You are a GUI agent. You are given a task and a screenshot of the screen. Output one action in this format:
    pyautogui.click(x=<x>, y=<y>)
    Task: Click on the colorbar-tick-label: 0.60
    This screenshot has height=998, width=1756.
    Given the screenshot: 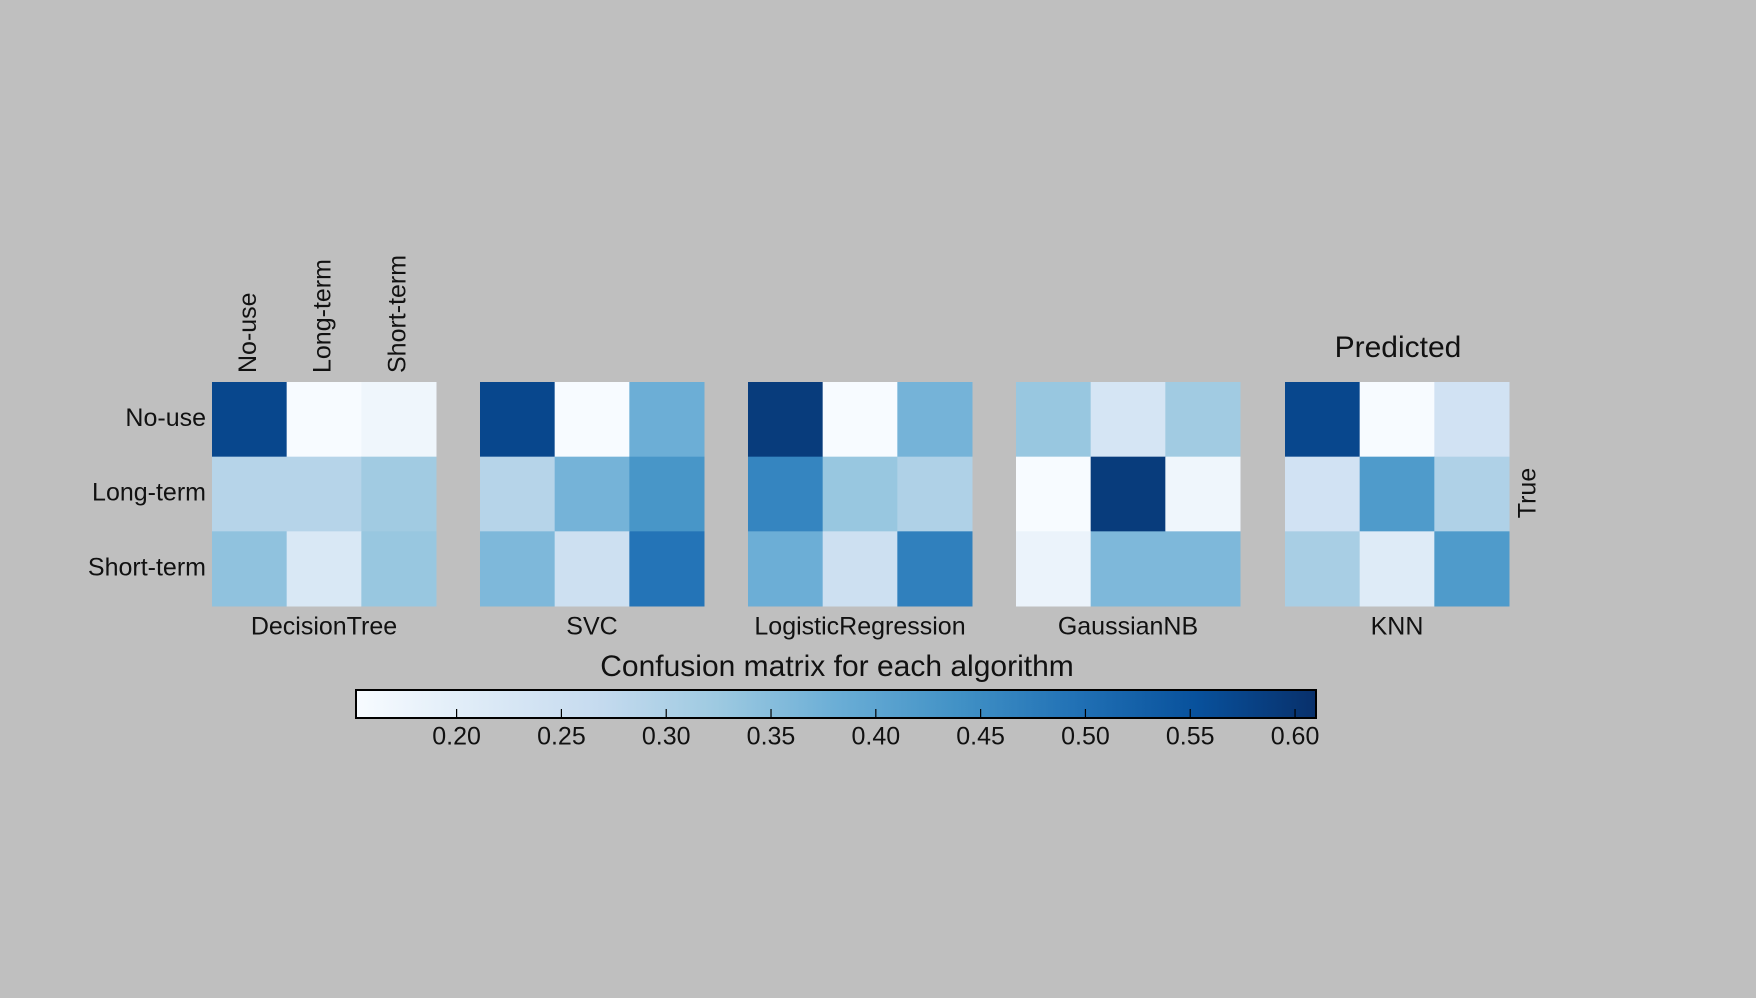 What is the action you would take?
    pyautogui.click(x=1295, y=737)
    